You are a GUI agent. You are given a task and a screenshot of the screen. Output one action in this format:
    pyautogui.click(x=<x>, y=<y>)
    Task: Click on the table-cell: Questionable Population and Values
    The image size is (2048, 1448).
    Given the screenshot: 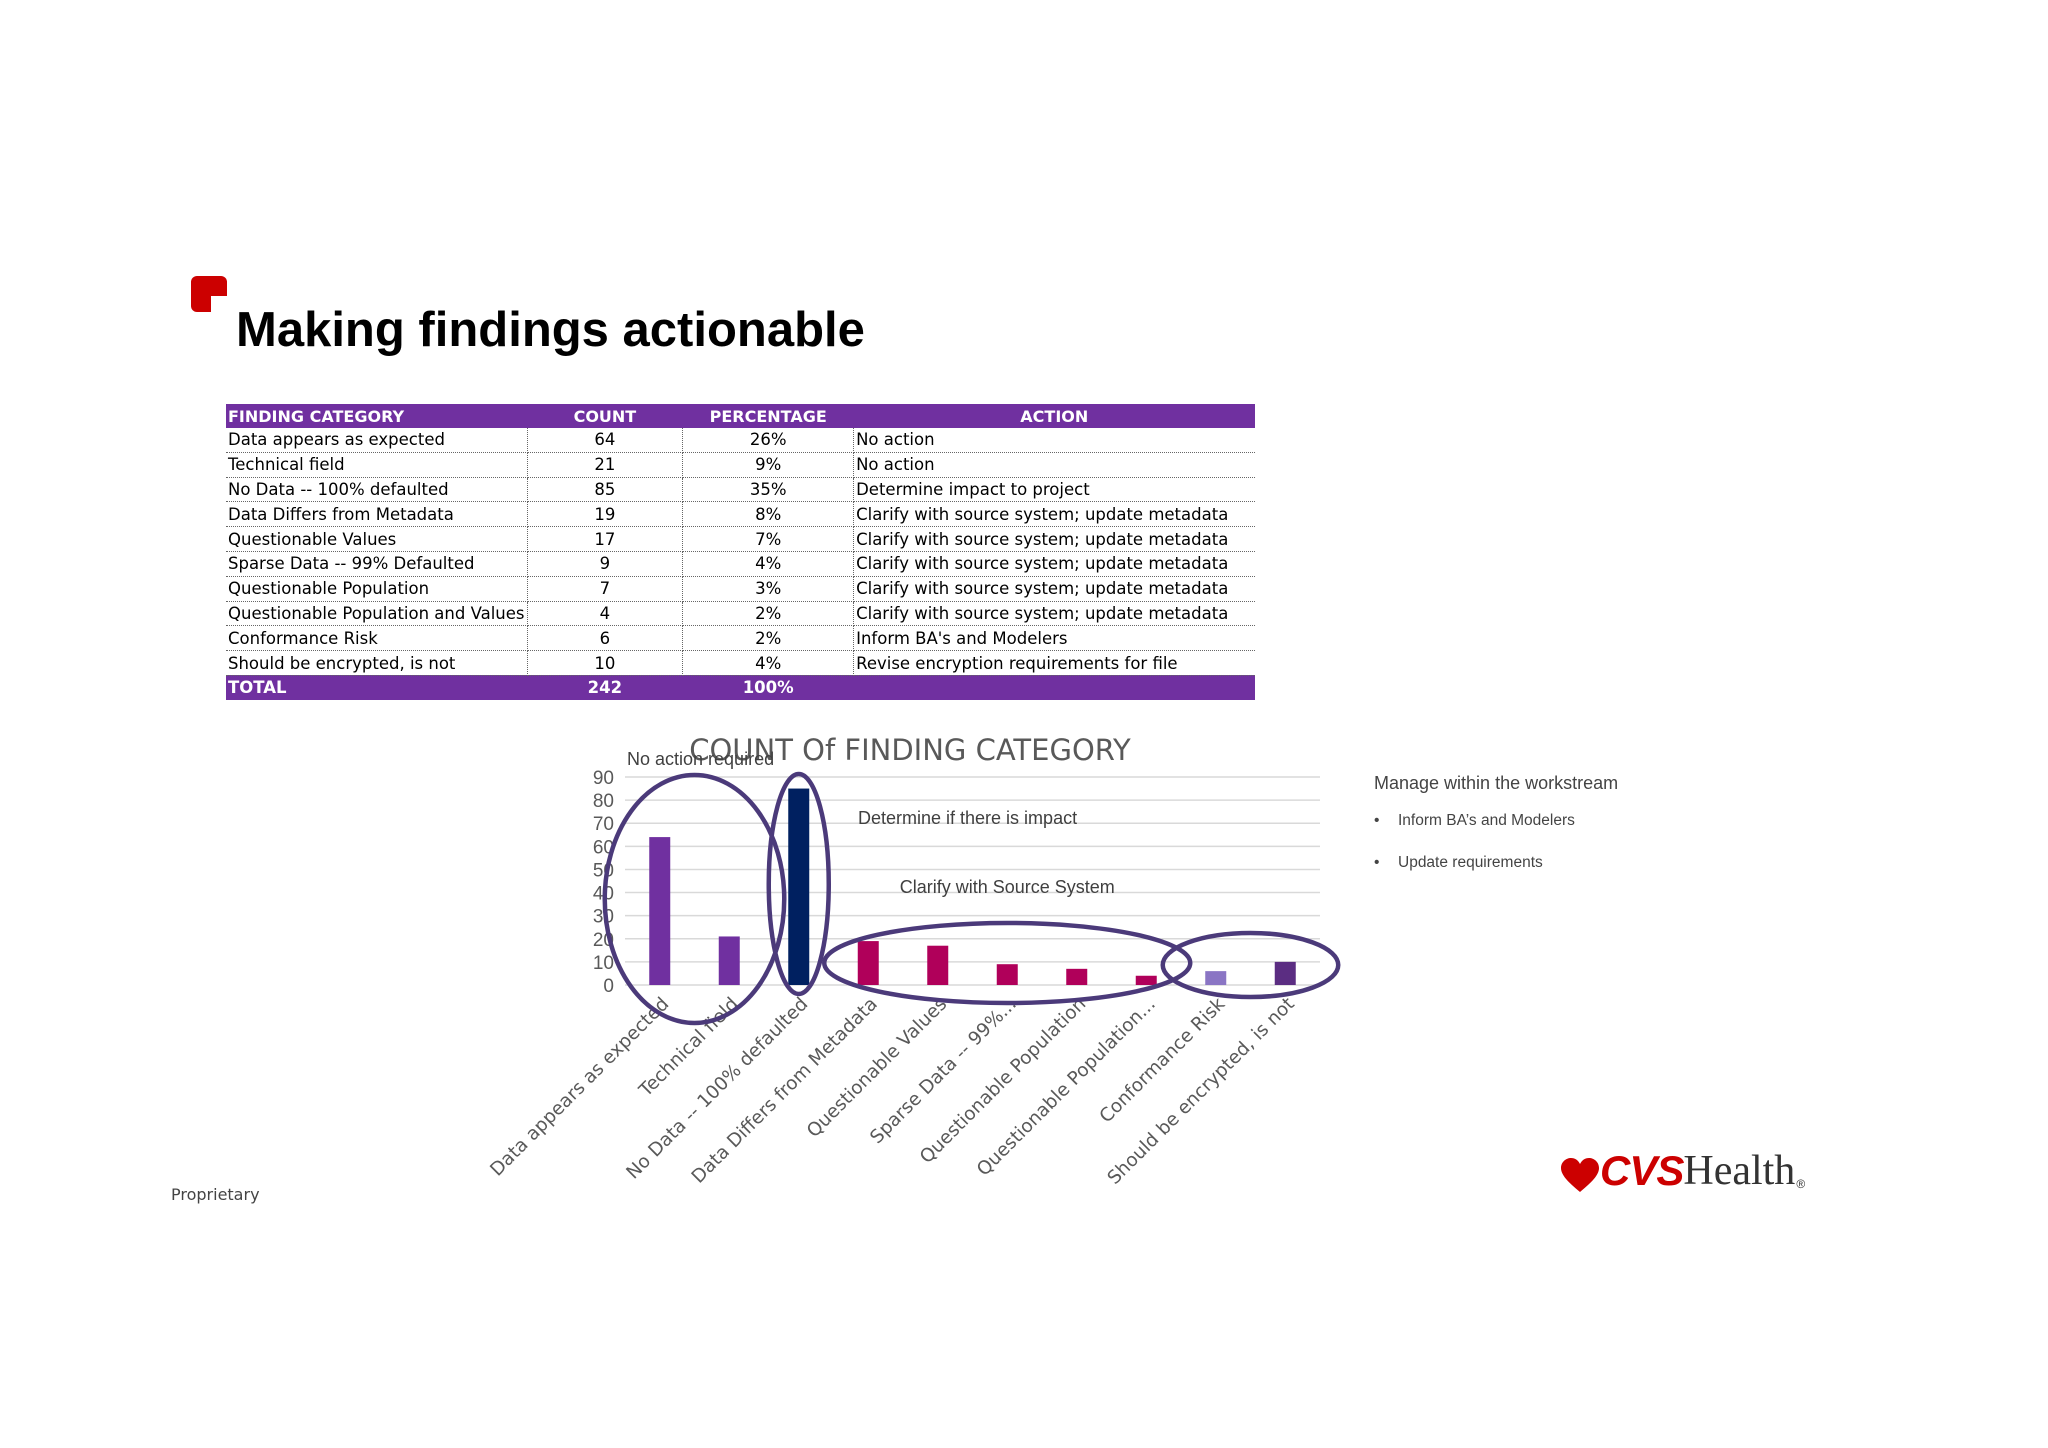 What is the action you would take?
    pyautogui.click(x=377, y=614)
    